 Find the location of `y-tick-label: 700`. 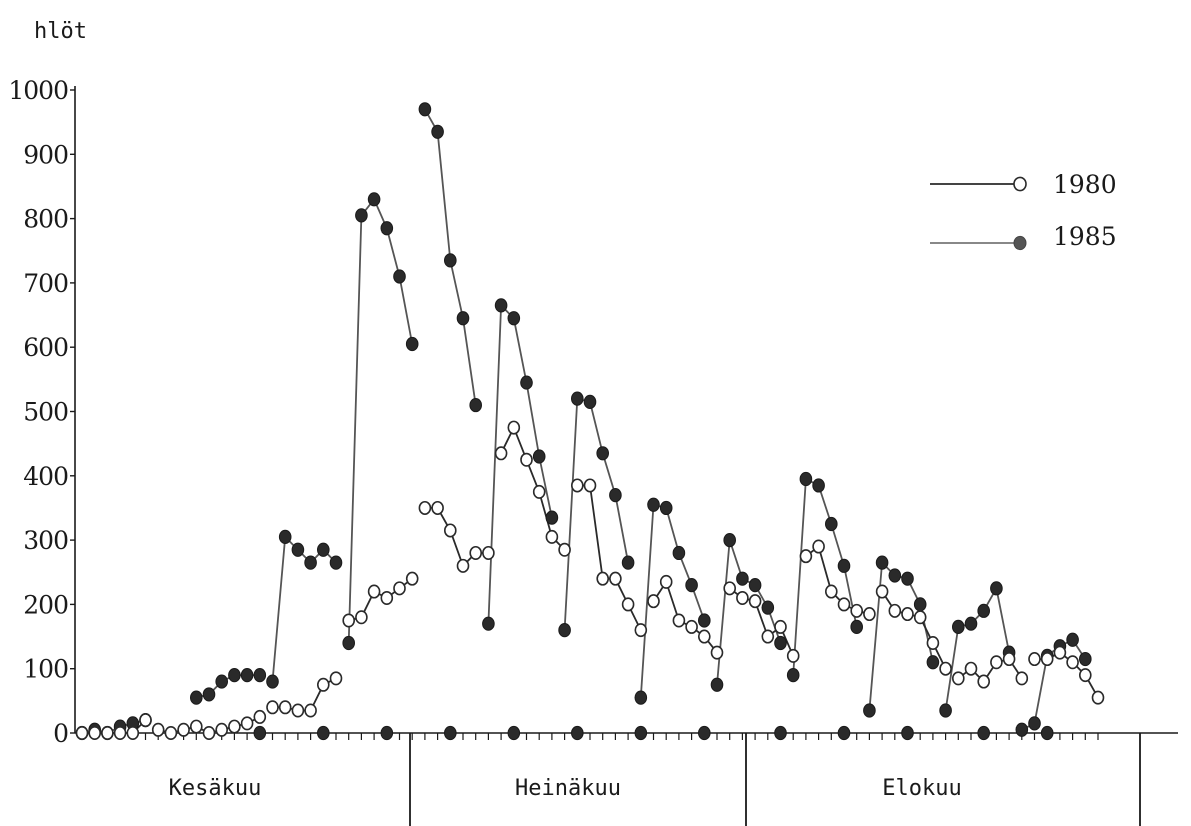

y-tick-label: 700 is located at coordinates (45, 283).